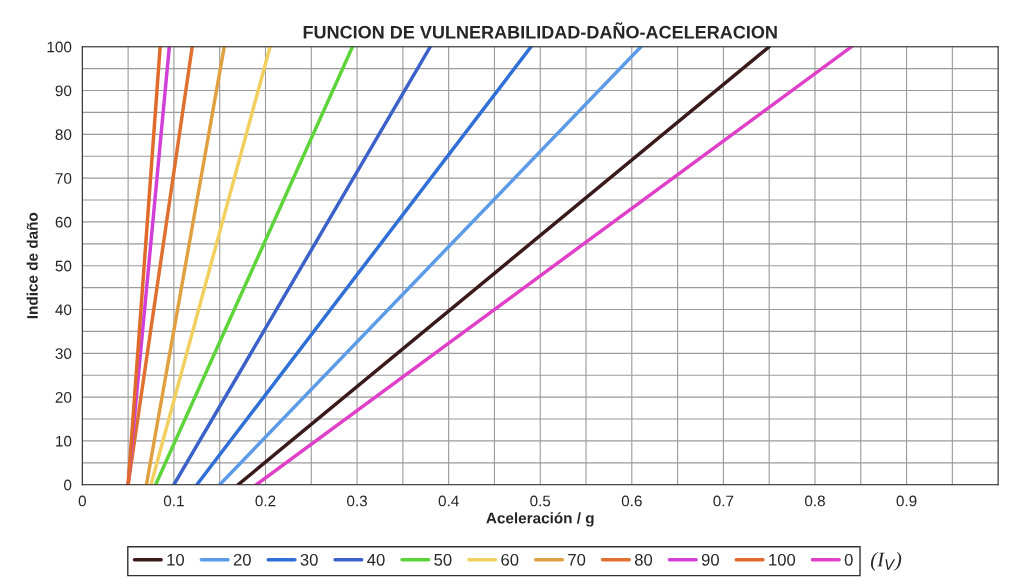 This screenshot has width=1029, height=584. I want to click on y-axis-title: Indice de daño, so click(32, 265).